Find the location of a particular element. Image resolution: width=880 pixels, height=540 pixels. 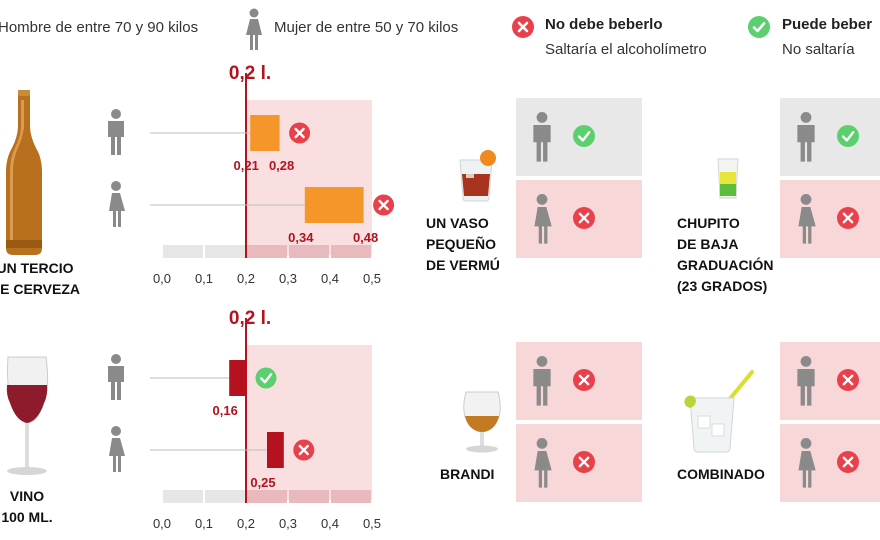

combinado-label: COMBINADO is located at coordinates (721, 474).